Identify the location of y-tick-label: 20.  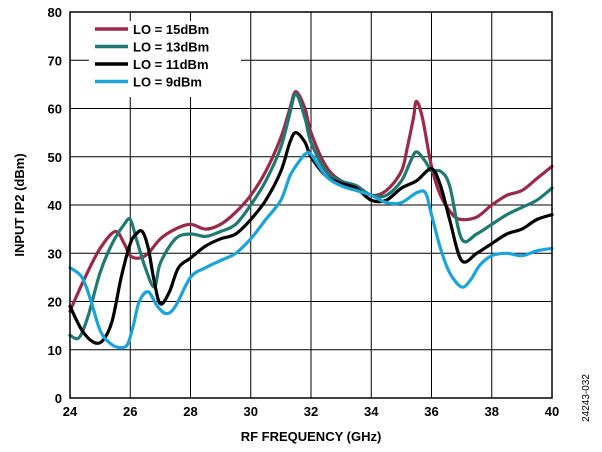
(55, 302).